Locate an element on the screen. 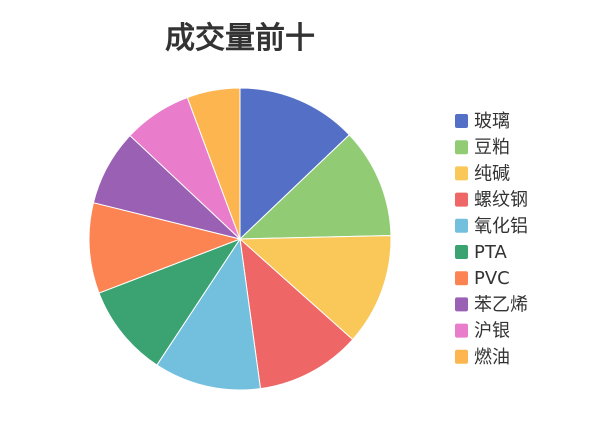  legend-item-4: 螺纹钢 is located at coordinates (491, 200).